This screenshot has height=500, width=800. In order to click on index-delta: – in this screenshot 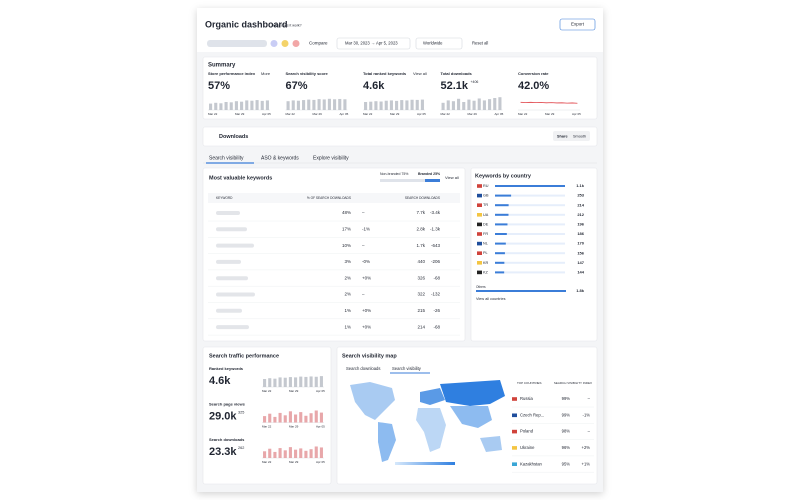, I will do `click(589, 431)`.